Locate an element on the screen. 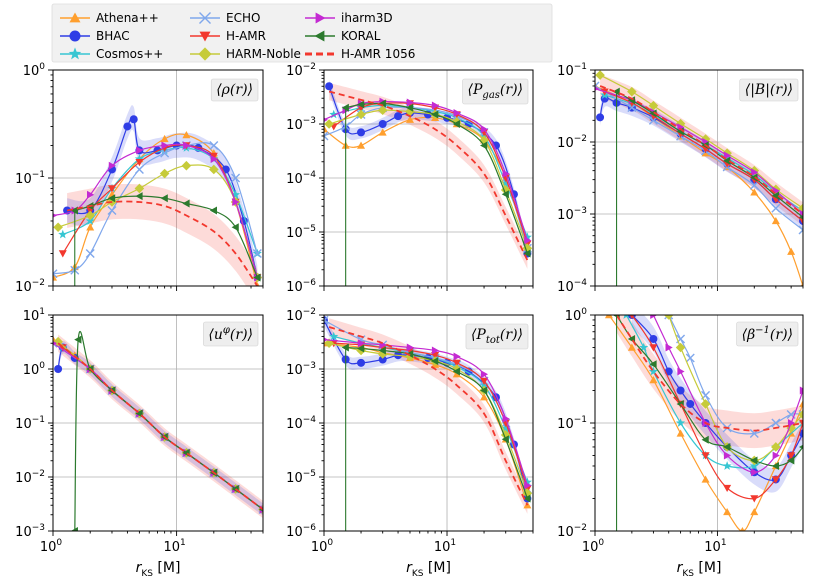  legend-label: Athena++ is located at coordinates (127, 18).